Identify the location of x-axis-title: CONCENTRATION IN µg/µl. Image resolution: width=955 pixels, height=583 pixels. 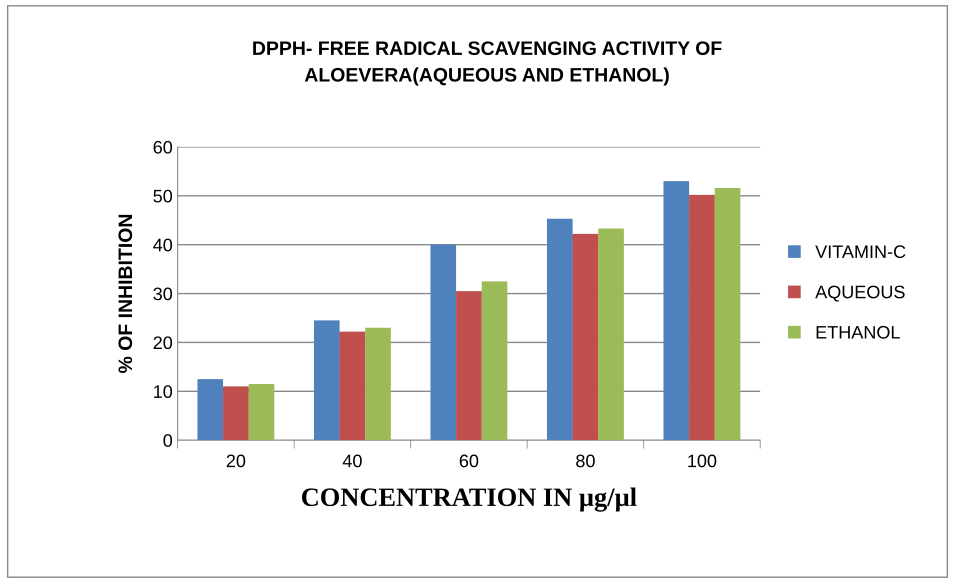
(469, 500).